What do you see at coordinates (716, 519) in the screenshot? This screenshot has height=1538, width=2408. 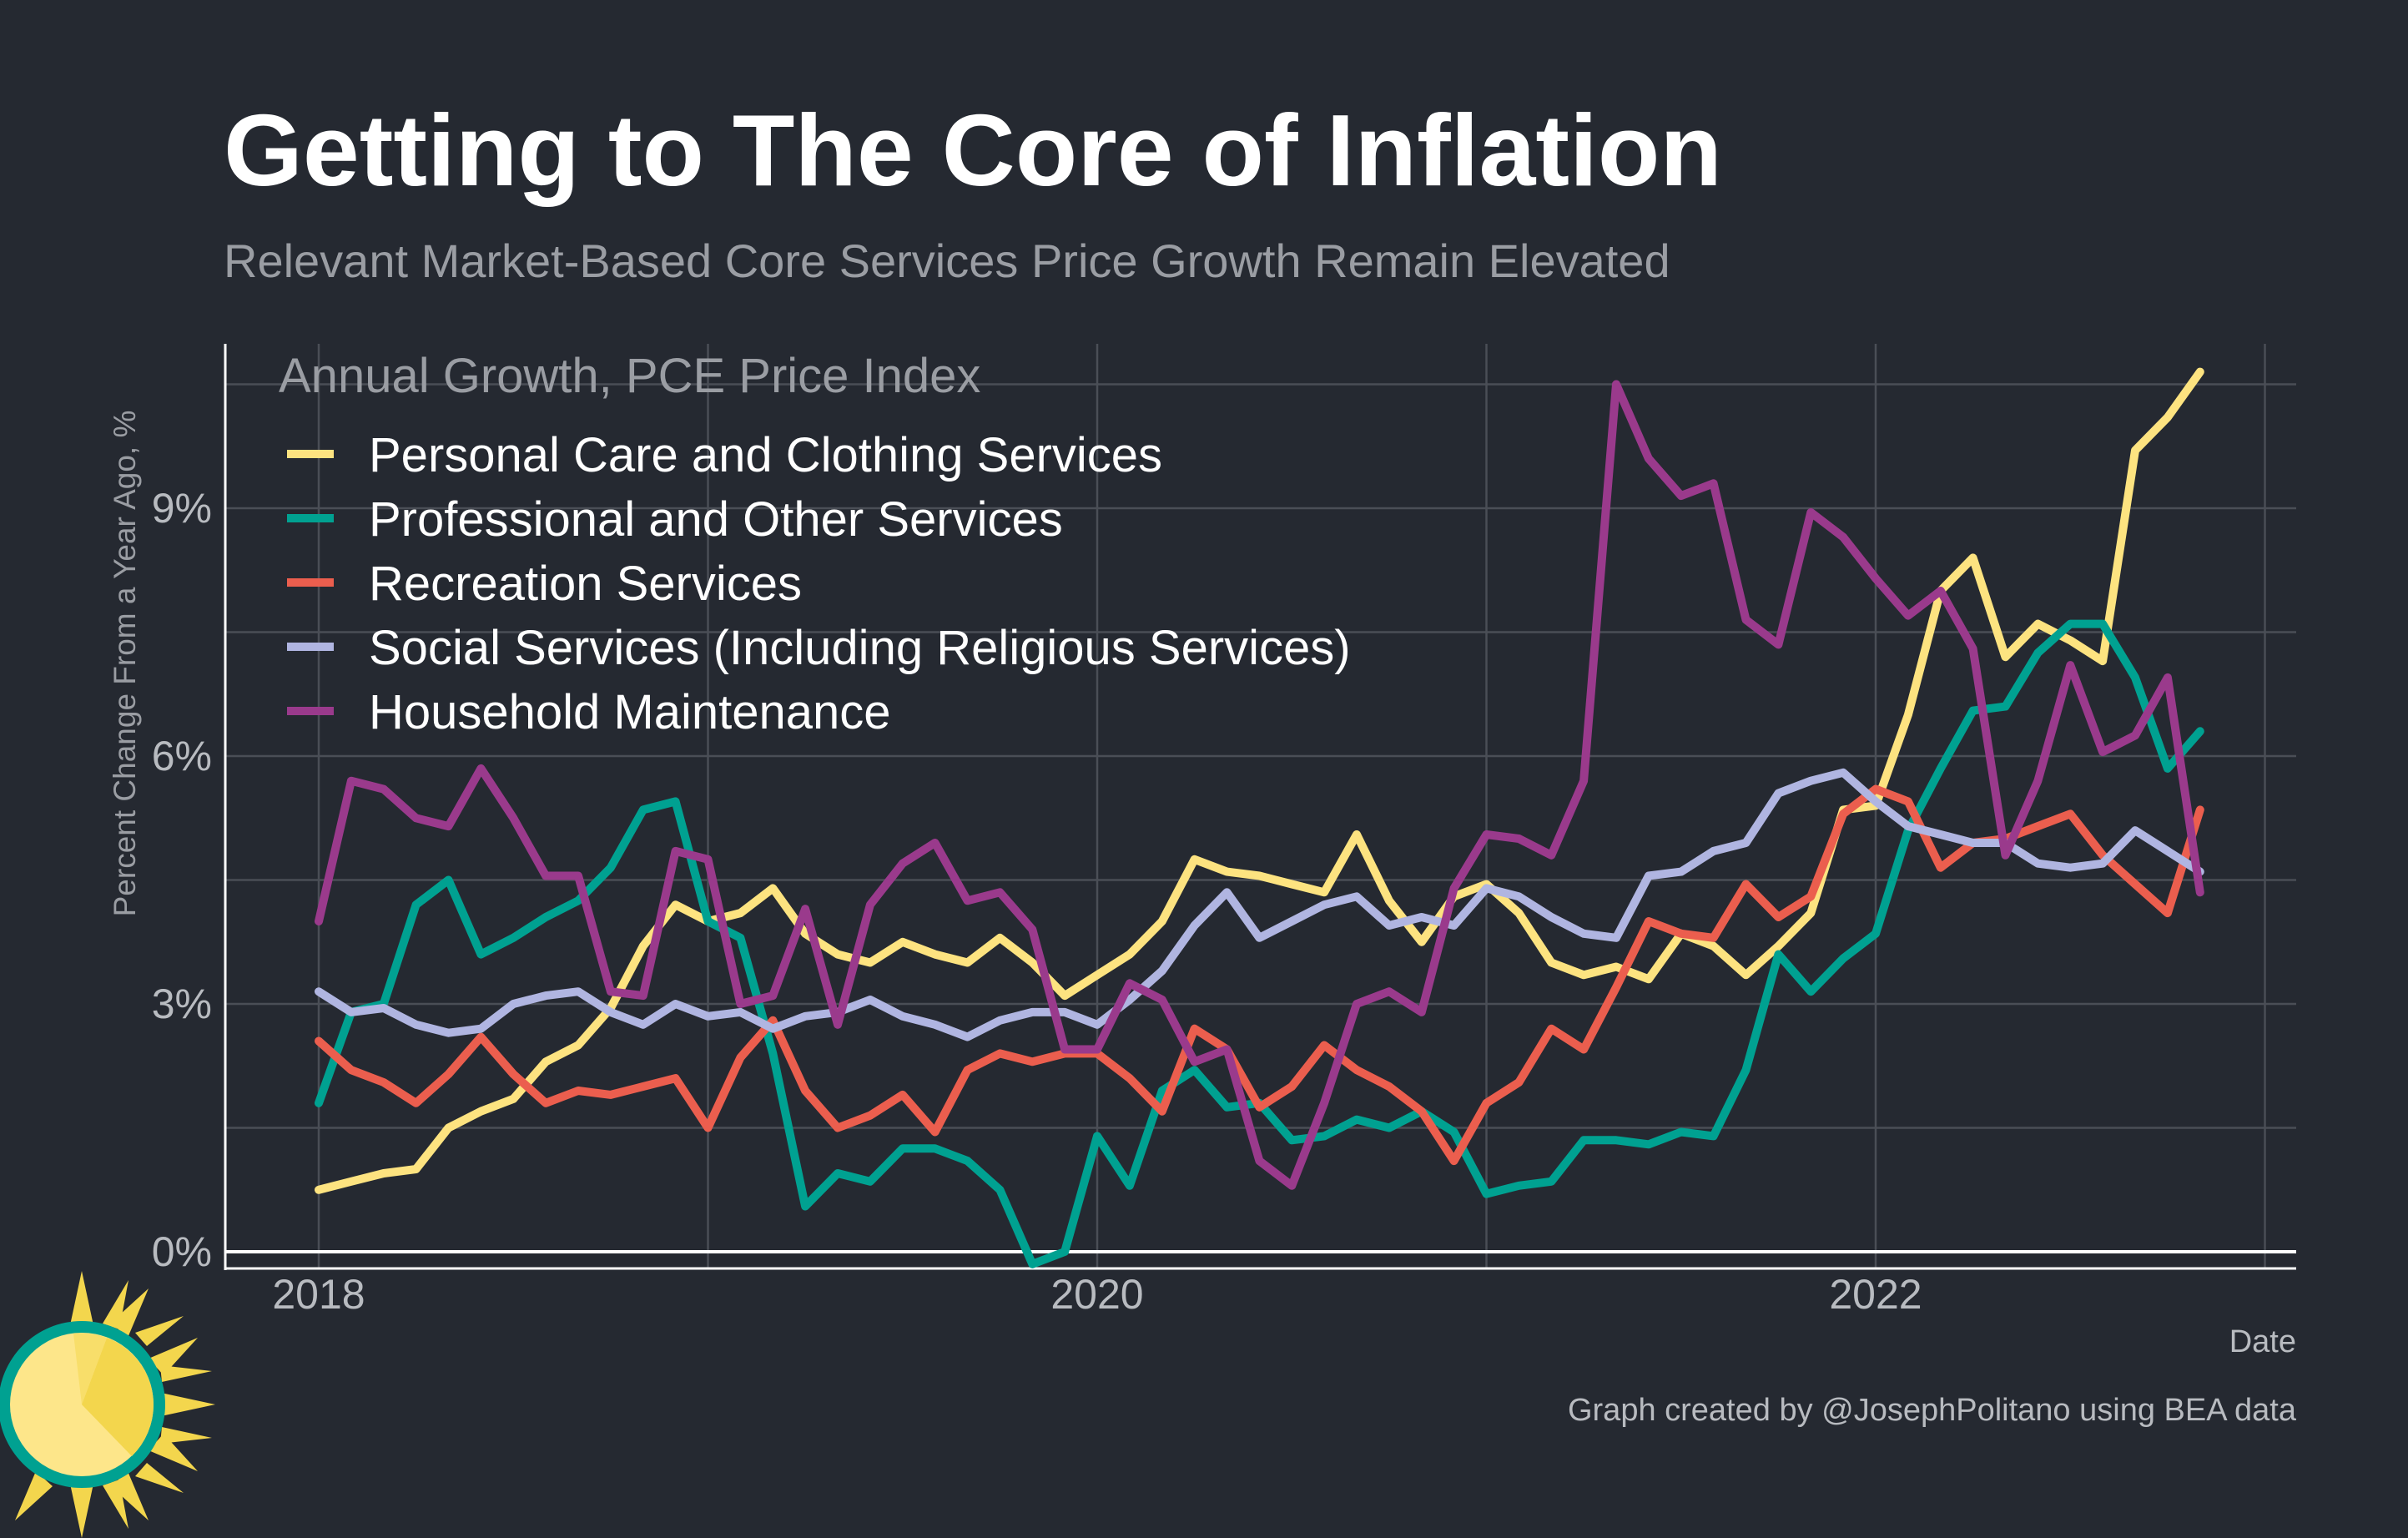 I see `legend-label: Professional and Other Services` at bounding box center [716, 519].